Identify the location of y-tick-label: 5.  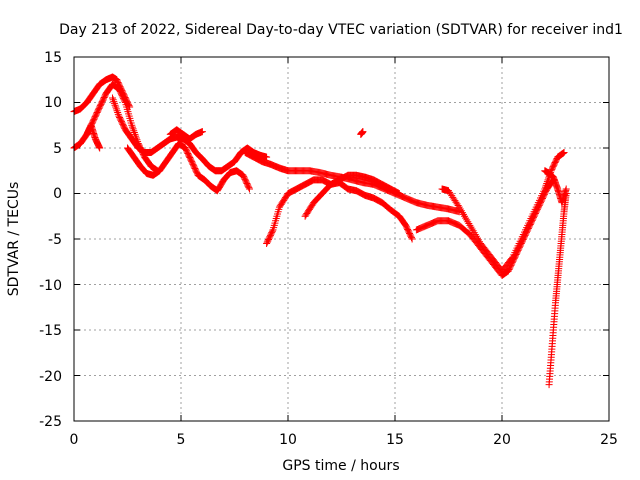
(57, 149).